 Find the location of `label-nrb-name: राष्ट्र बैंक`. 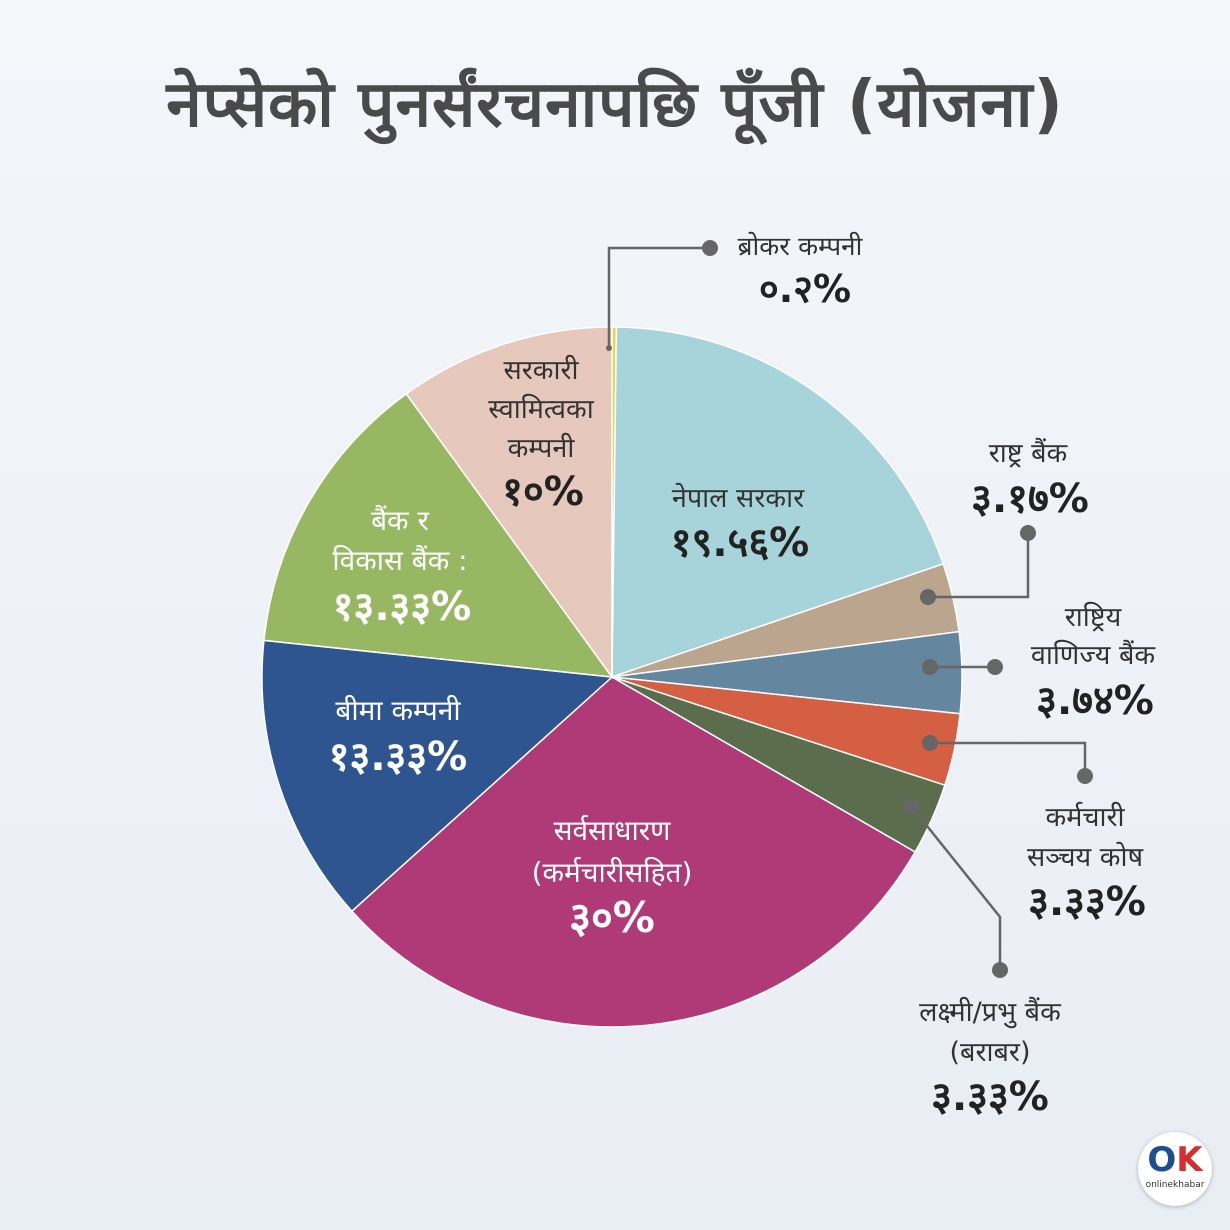

label-nrb-name: राष्ट्र बैंक is located at coordinates (1029, 453).